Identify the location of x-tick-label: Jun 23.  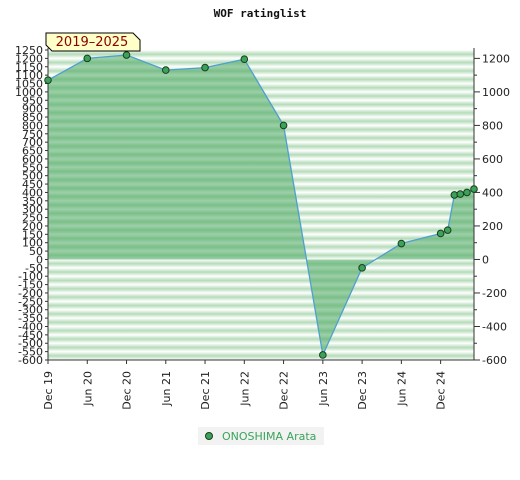
(323, 389).